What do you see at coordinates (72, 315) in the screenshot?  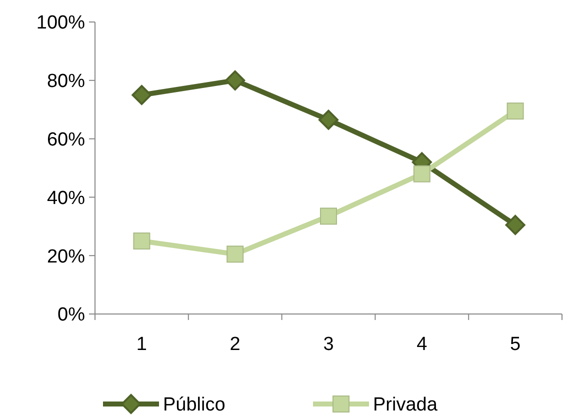 I see `y-tick-label: 0%` at bounding box center [72, 315].